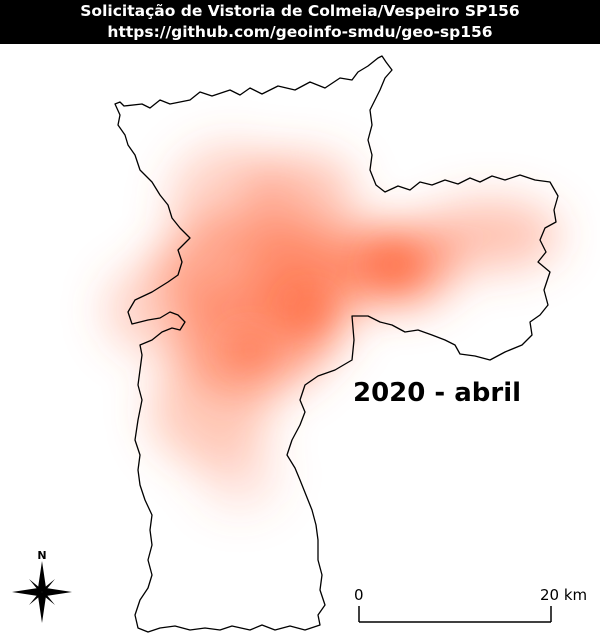  I want to click on compass-rose-icon, so click(42, 592).